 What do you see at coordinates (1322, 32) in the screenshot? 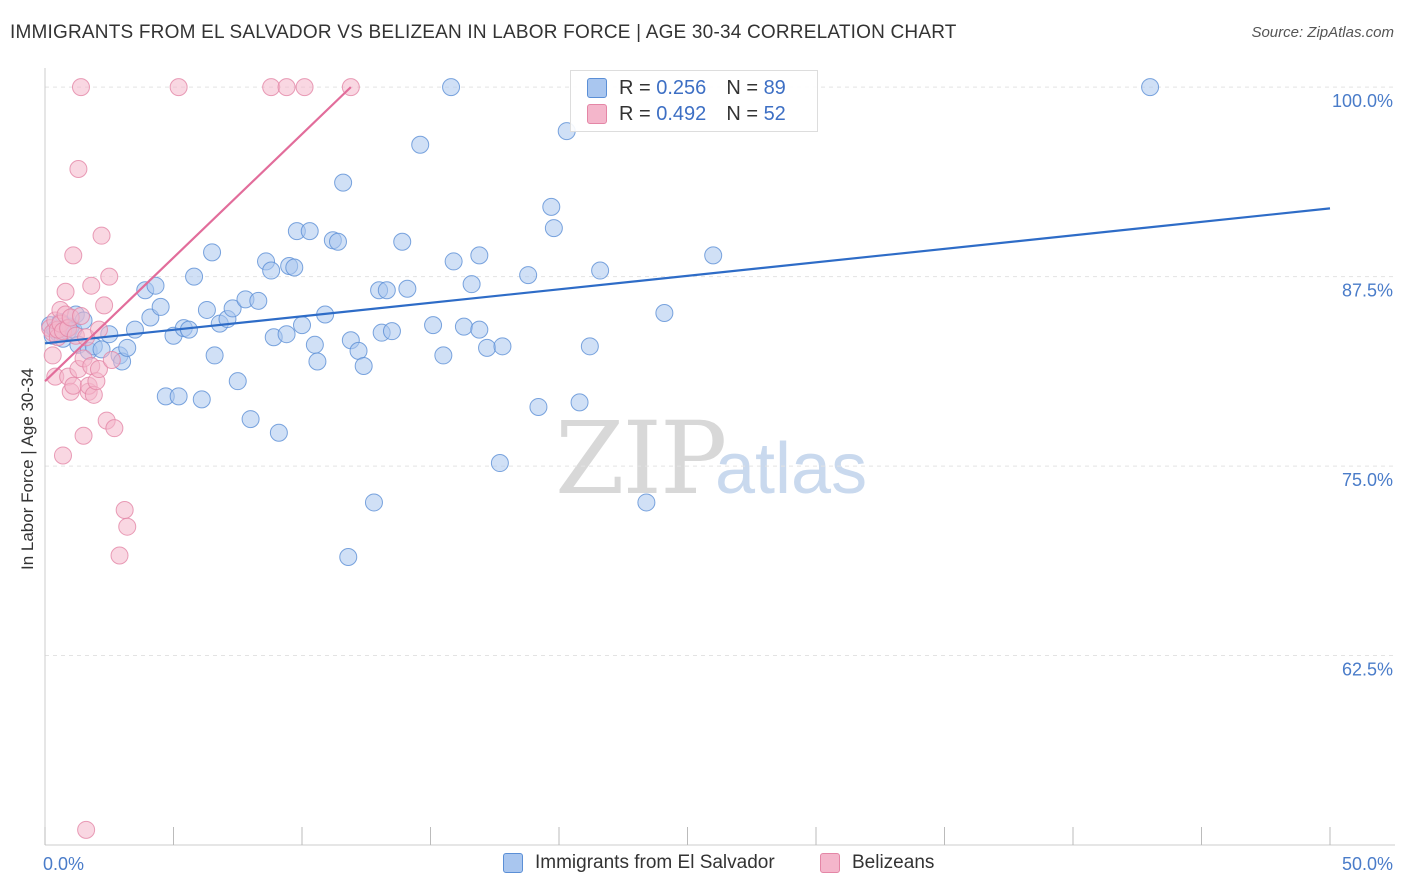
I see `chart-source: Source: ZipAtlas.com` at bounding box center [1322, 32].